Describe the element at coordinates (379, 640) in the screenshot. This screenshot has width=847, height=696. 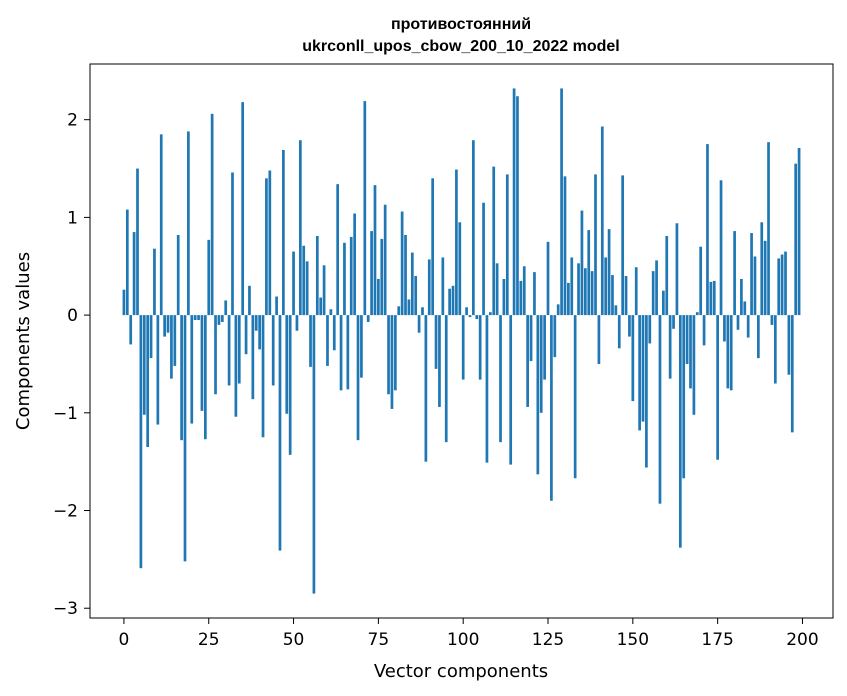
I see `x-tick-label: 75` at that location.